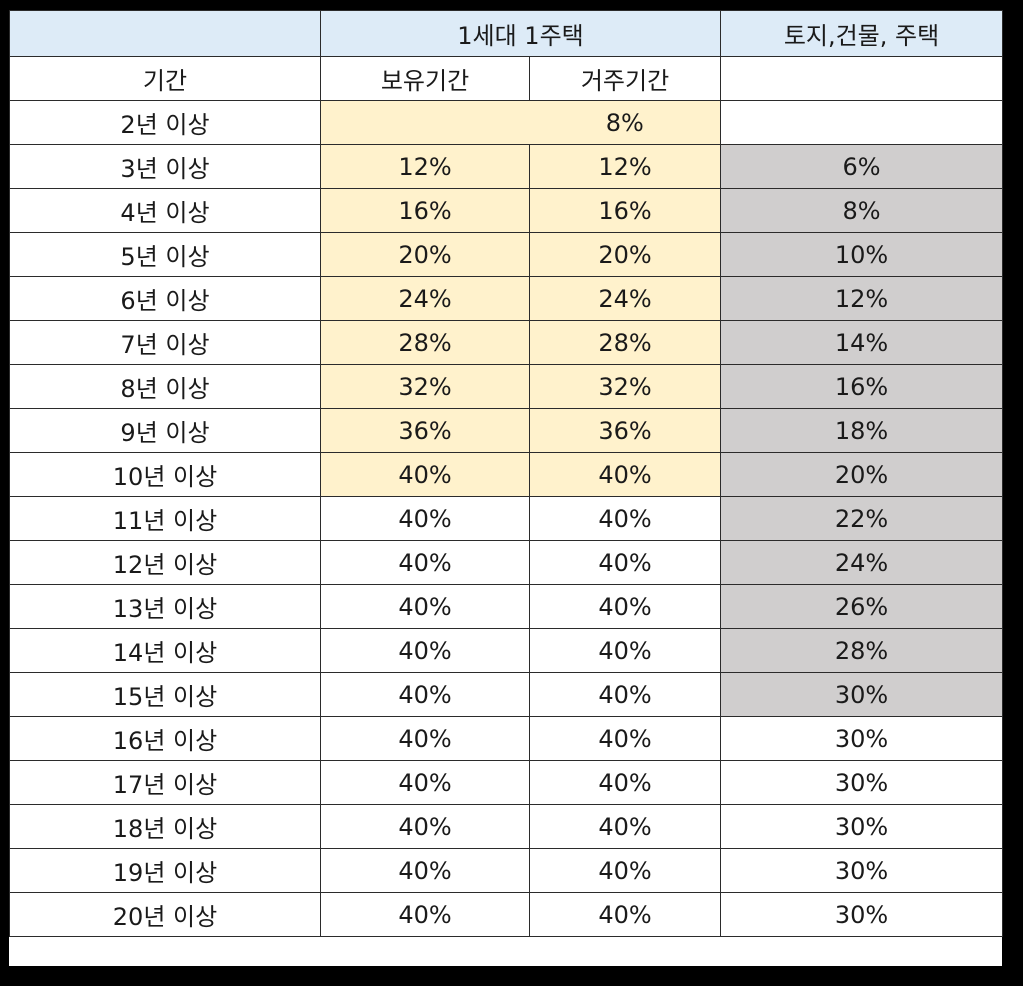 The height and width of the screenshot is (986, 1023). What do you see at coordinates (425, 166) in the screenshot?
I see `holding-cell: 12%` at bounding box center [425, 166].